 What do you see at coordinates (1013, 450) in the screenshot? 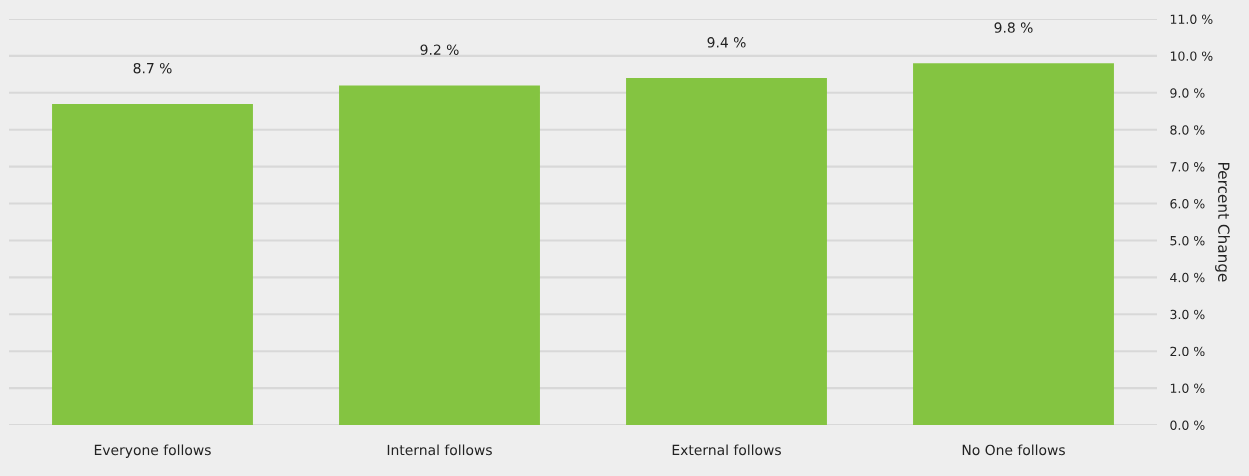
I see `x-tick-label: No One follows` at bounding box center [1013, 450].